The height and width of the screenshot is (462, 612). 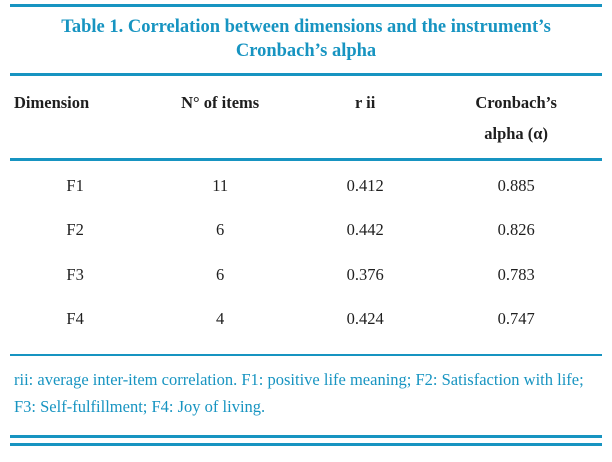 I want to click on cell-dimension: F4, so click(x=75, y=319).